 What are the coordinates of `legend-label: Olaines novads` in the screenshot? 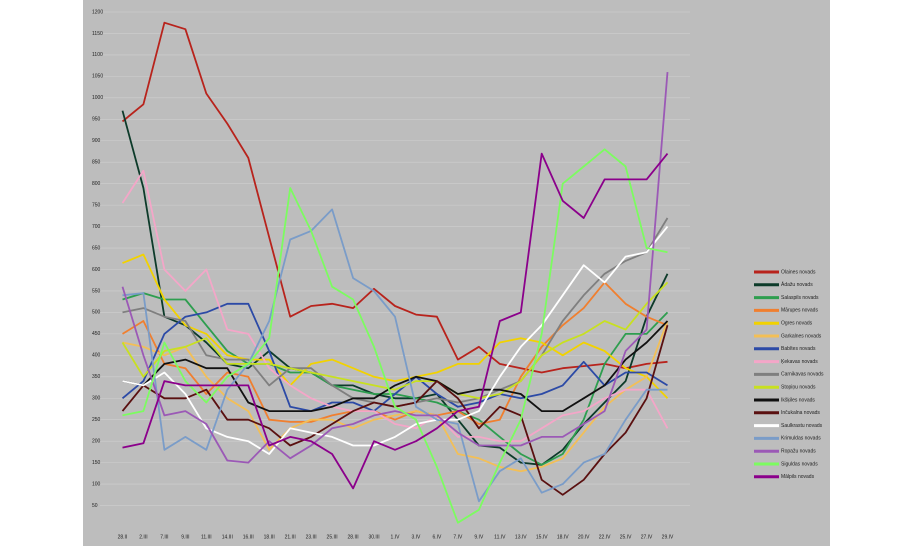 It's located at (798, 272).